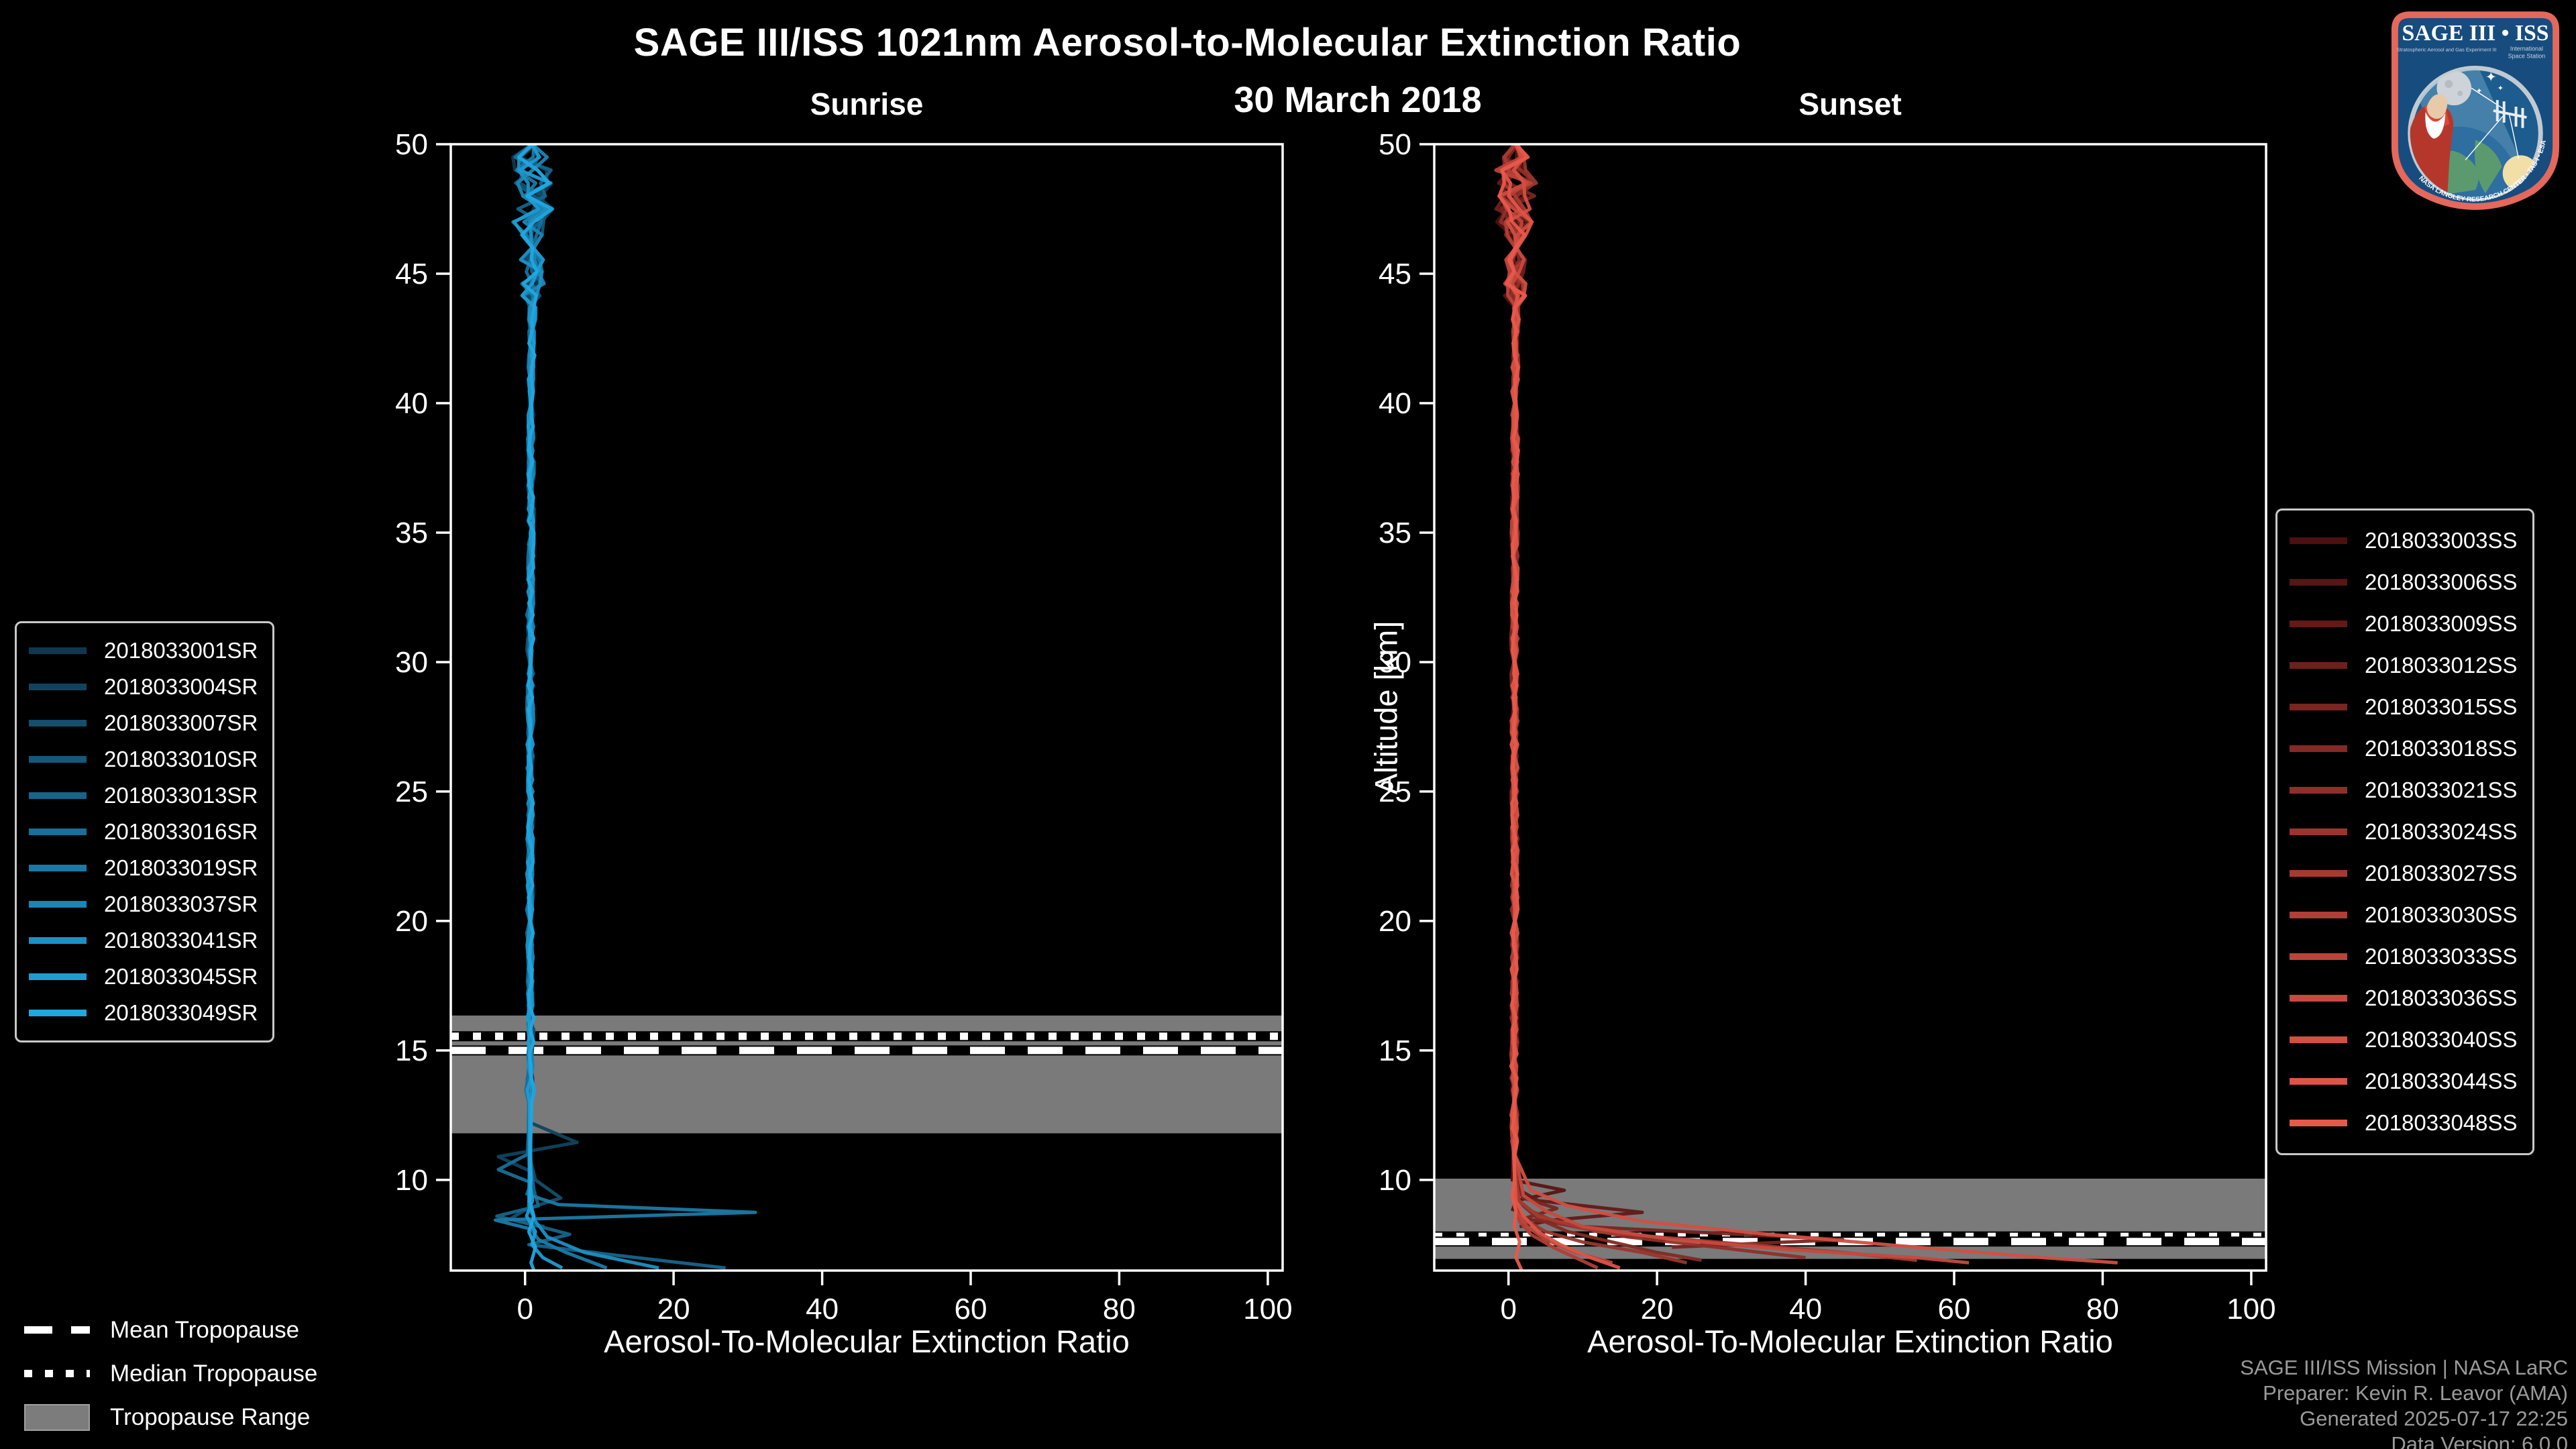 The image size is (2576, 1449). I want to click on legend-item-2018033049SR: 2018033049SR, so click(143, 1013).